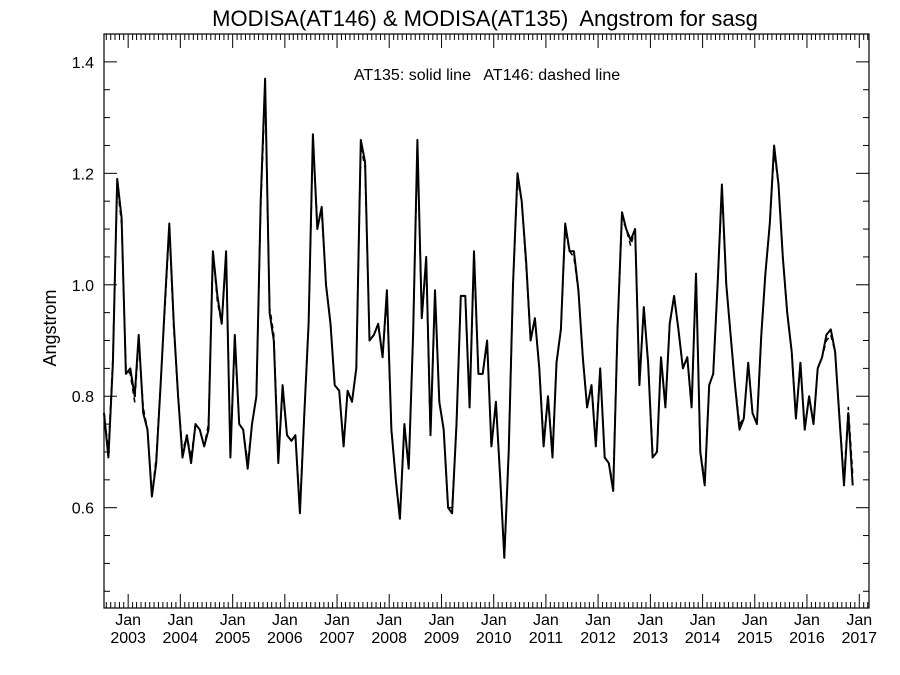 The image size is (900, 675). Describe the element at coordinates (703, 638) in the screenshot. I see `x-tick-label-year: 2014` at that location.